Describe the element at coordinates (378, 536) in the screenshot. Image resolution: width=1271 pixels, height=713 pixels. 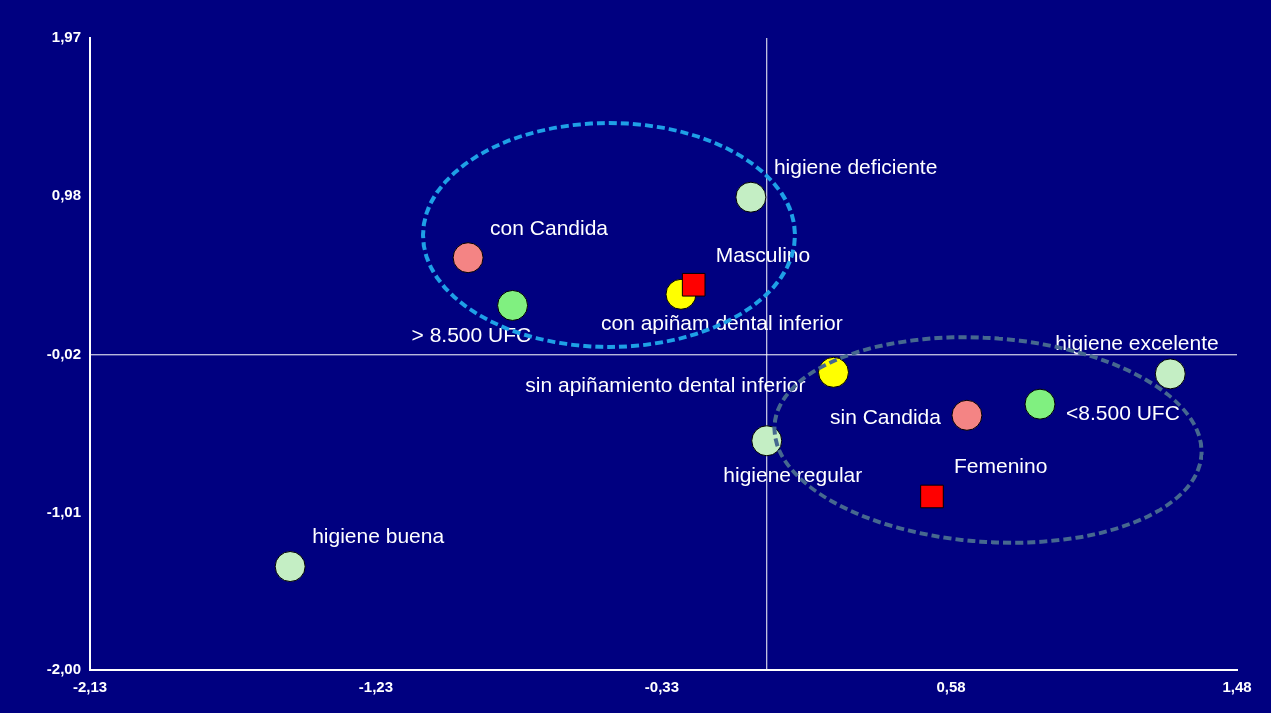
I see `series-label: higiene buena` at that location.